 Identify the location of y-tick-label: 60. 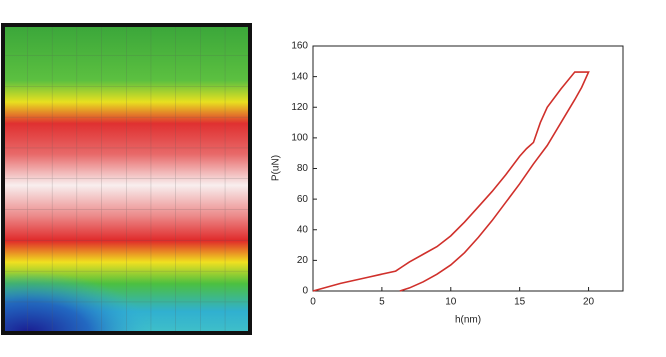
(303, 199).